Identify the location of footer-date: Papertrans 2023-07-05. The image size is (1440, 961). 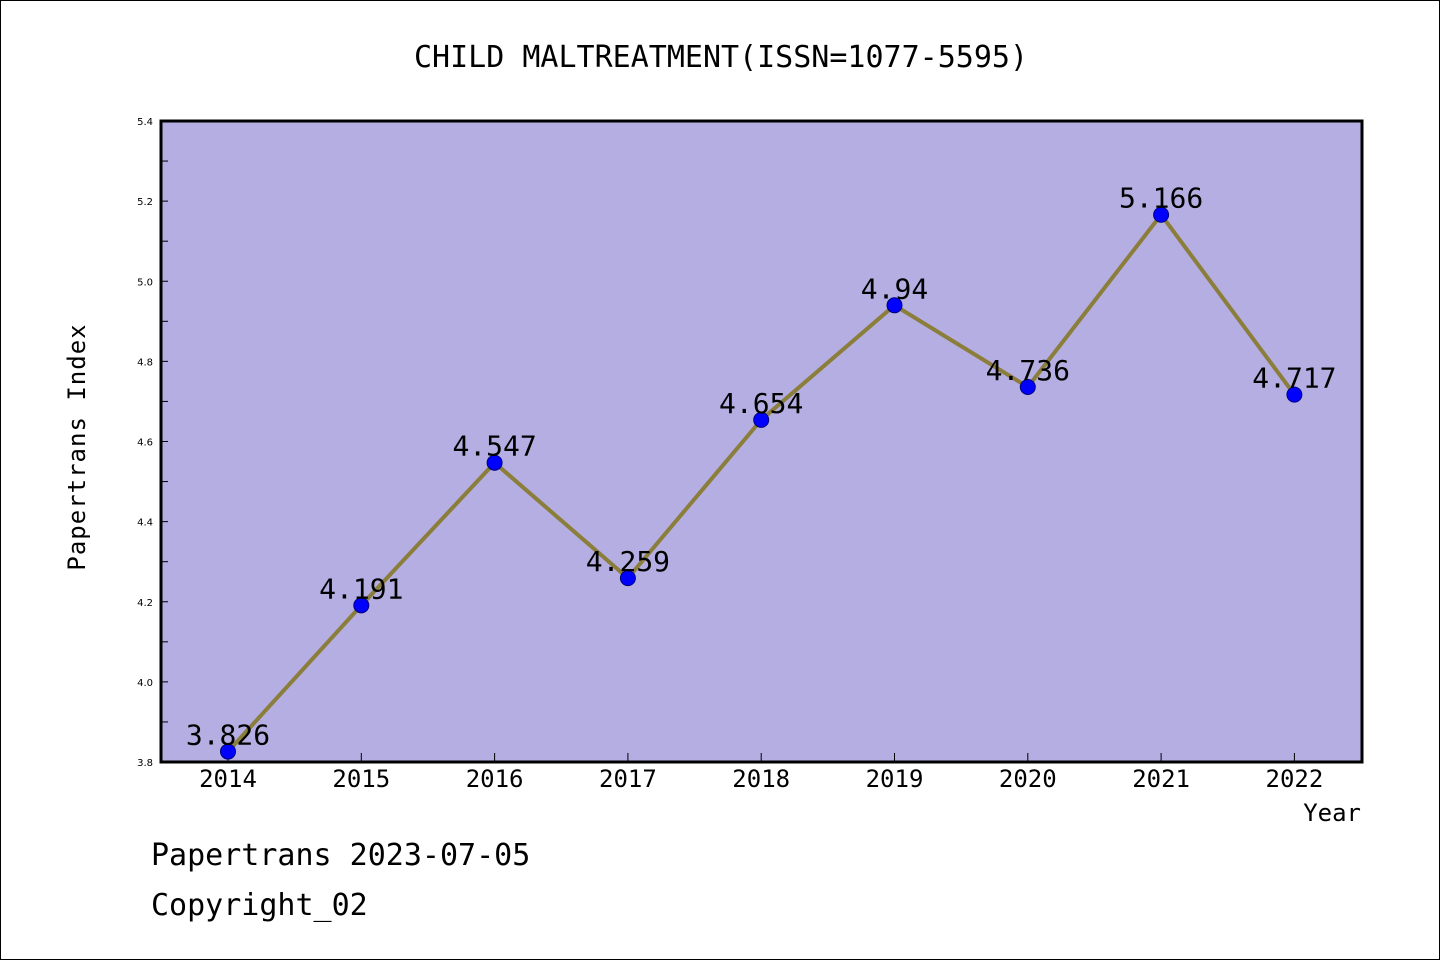
(340, 855).